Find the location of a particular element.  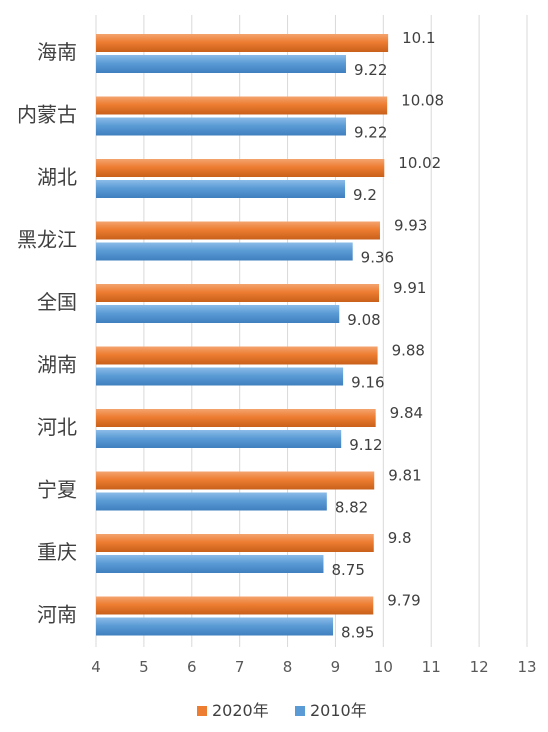

category-label: 湖南 is located at coordinates (57, 365).